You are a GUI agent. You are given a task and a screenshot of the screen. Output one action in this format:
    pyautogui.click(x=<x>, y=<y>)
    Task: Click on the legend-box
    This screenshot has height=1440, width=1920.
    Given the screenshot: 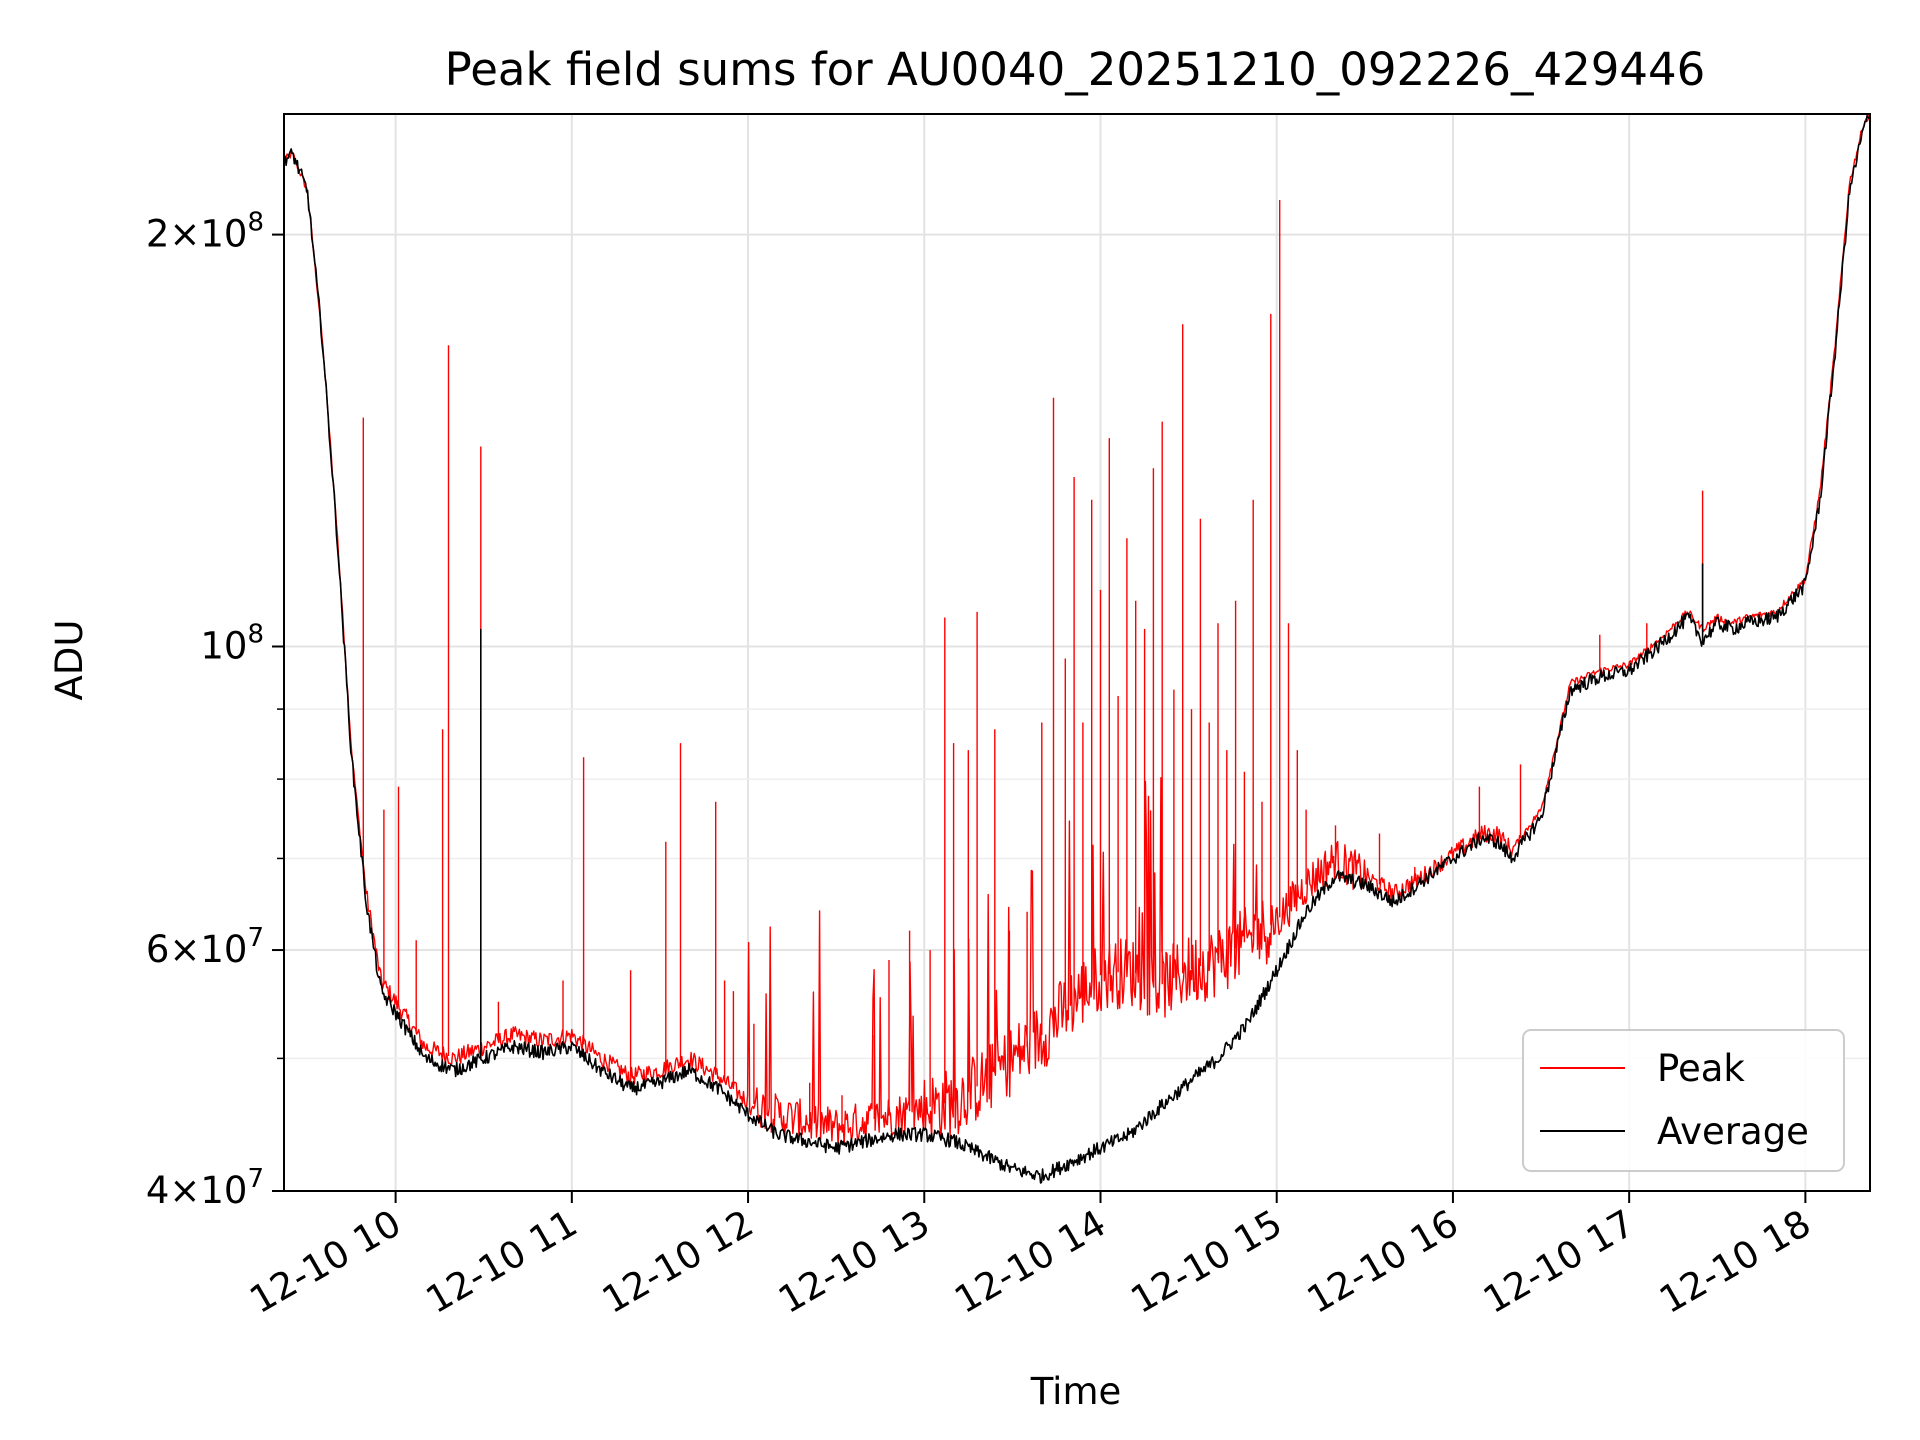 What is the action you would take?
    pyautogui.click(x=1683, y=1100)
    